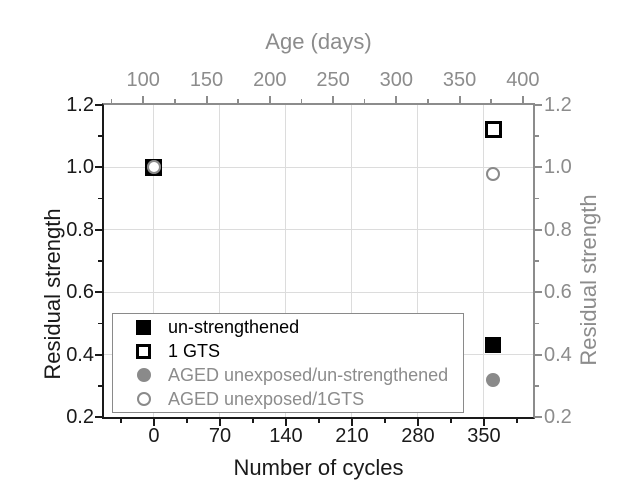  What do you see at coordinates (558, 229) in the screenshot?
I see `right-axis-tick-label: 0.8` at bounding box center [558, 229].